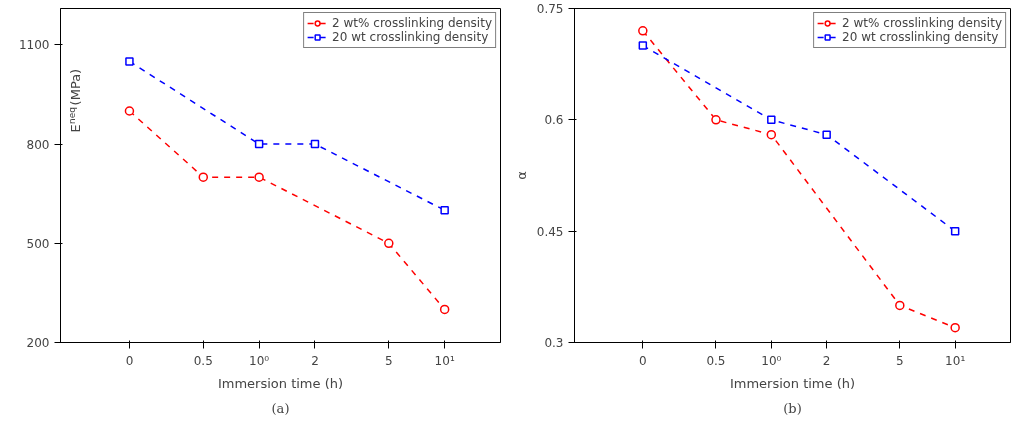 The width and height of the screenshot is (1027, 425). What do you see at coordinates (280, 408) in the screenshot?
I see `text: (a)` at bounding box center [280, 408].